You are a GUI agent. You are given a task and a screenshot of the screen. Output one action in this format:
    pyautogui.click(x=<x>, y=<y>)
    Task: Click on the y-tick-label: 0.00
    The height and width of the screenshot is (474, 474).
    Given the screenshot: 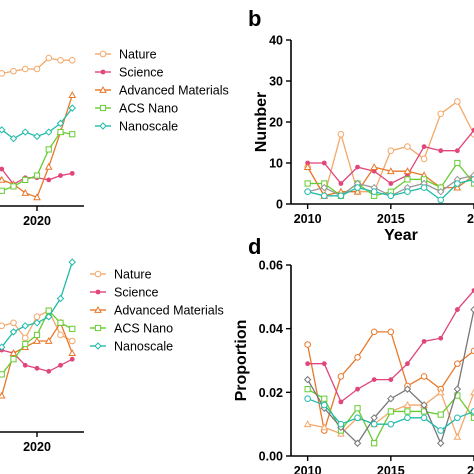 What is the action you would take?
    pyautogui.click(x=271, y=457)
    